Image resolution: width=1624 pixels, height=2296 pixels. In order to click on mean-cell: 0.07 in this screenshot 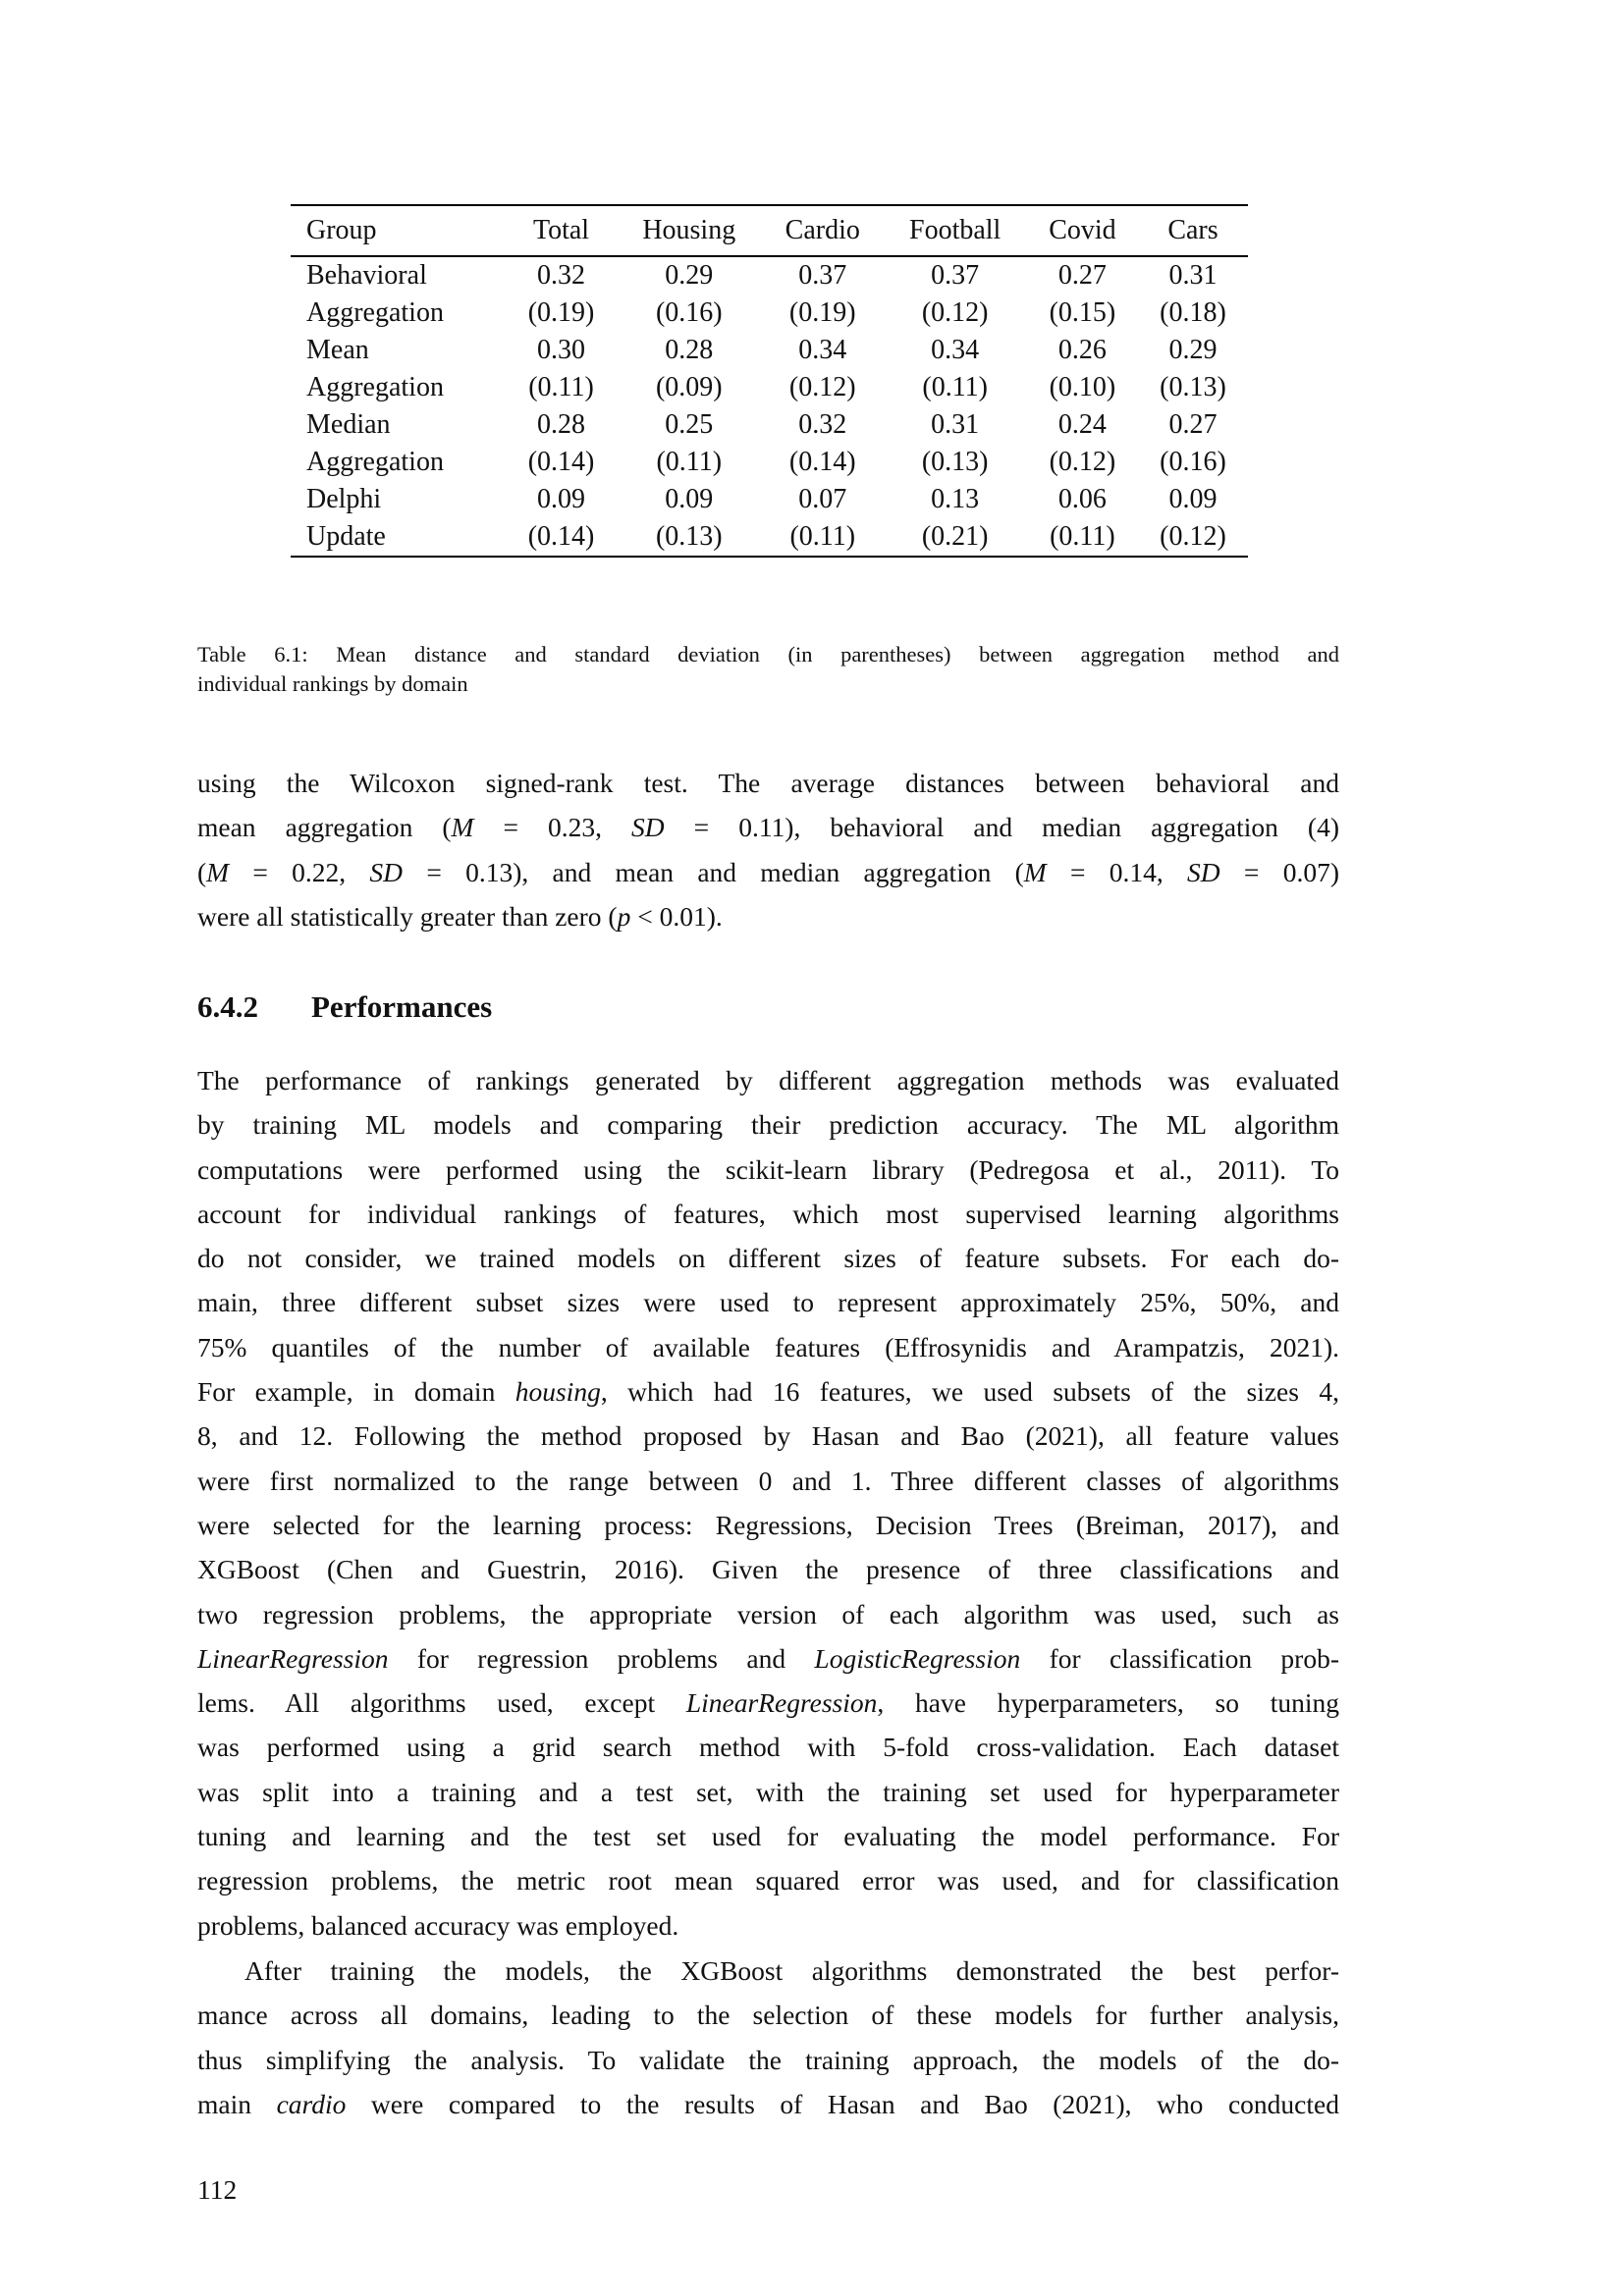, I will do `click(822, 499)`.